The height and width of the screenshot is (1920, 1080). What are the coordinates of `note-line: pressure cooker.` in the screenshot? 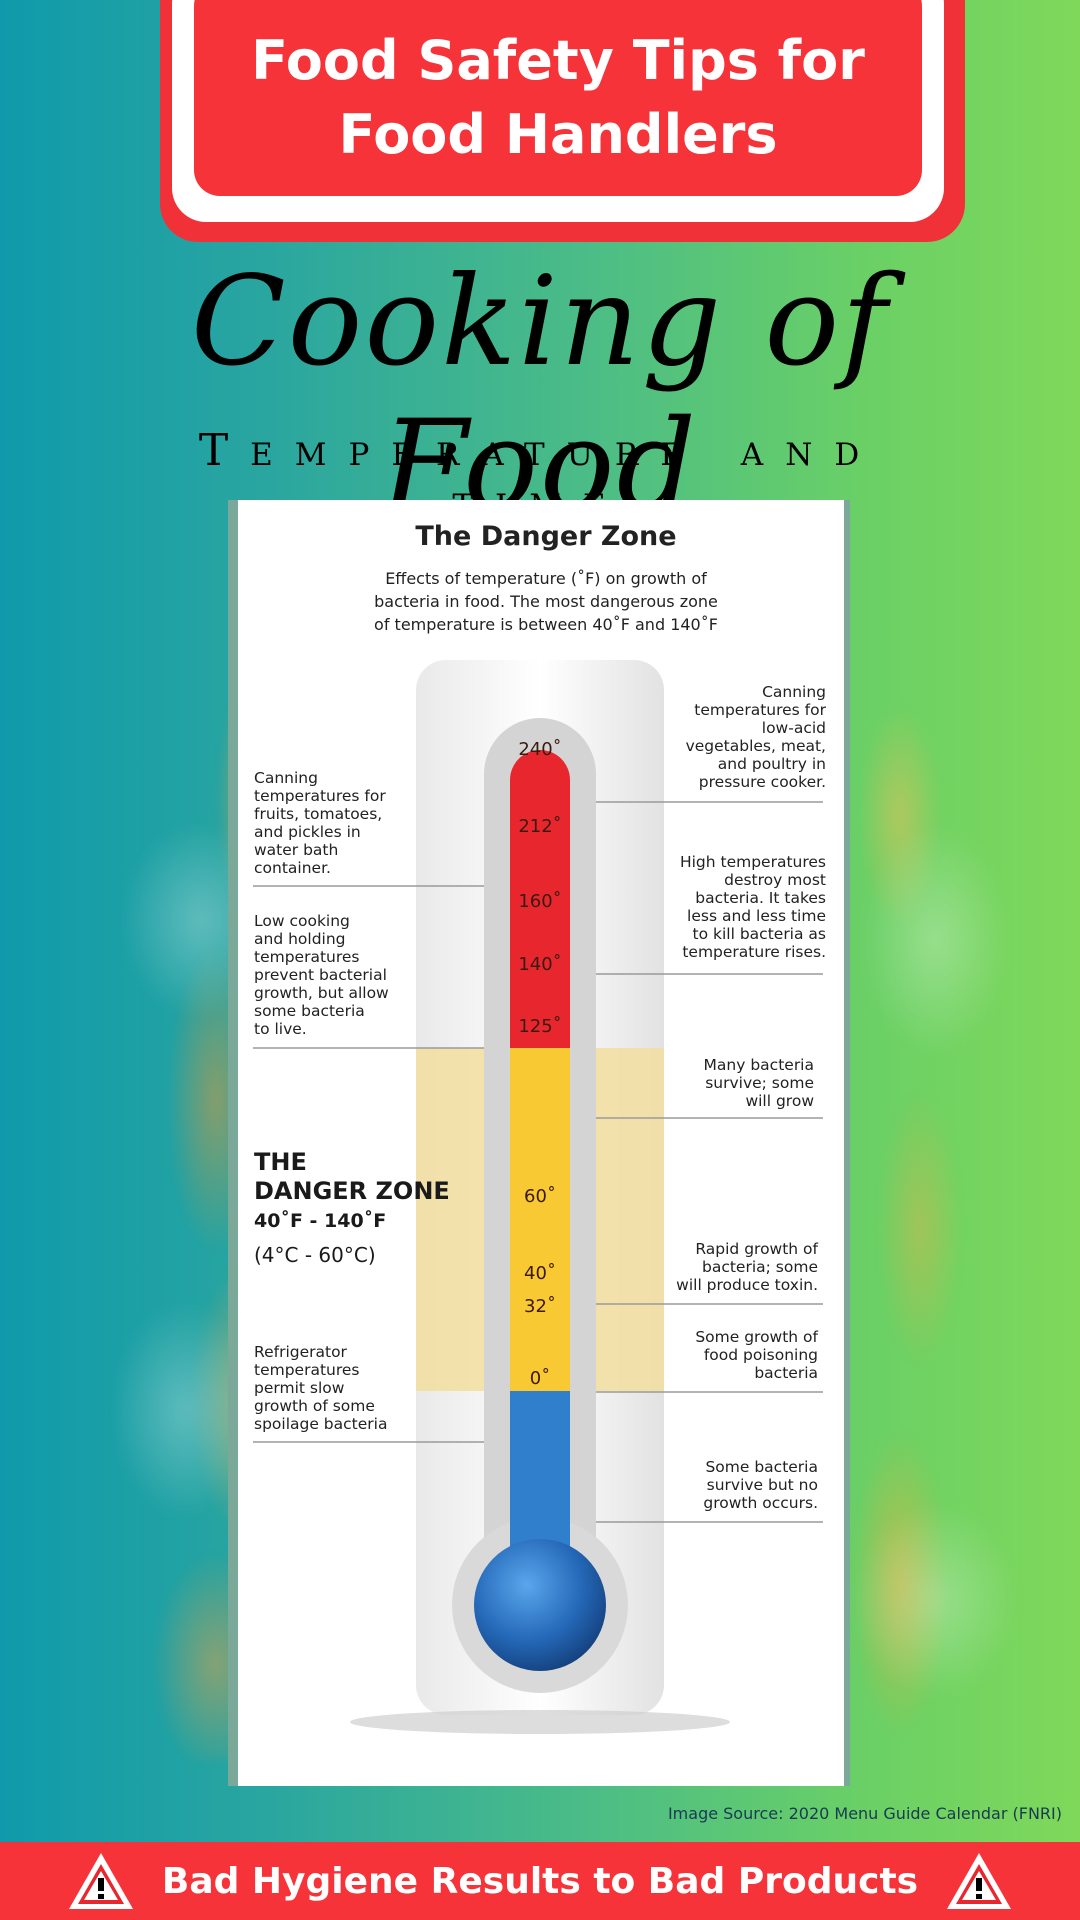 It's located at (762, 782).